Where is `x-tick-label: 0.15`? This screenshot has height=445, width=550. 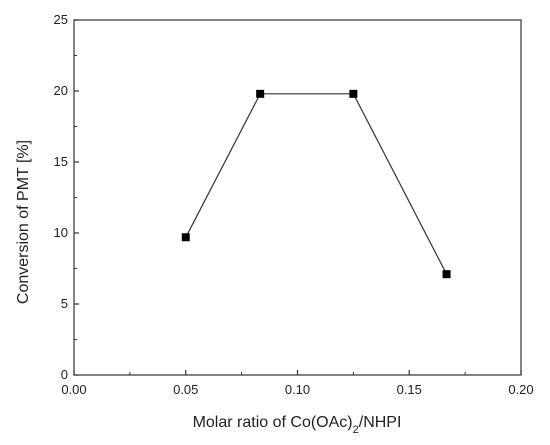 x-tick-label: 0.15 is located at coordinates (409, 389).